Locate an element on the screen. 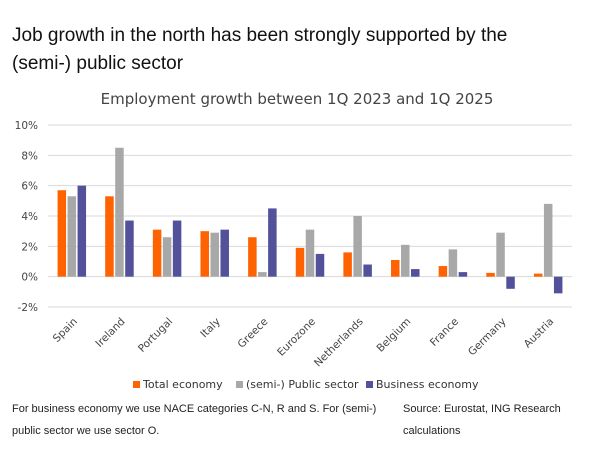 The height and width of the screenshot is (472, 595). y-tick-label: 10% is located at coordinates (26, 126).